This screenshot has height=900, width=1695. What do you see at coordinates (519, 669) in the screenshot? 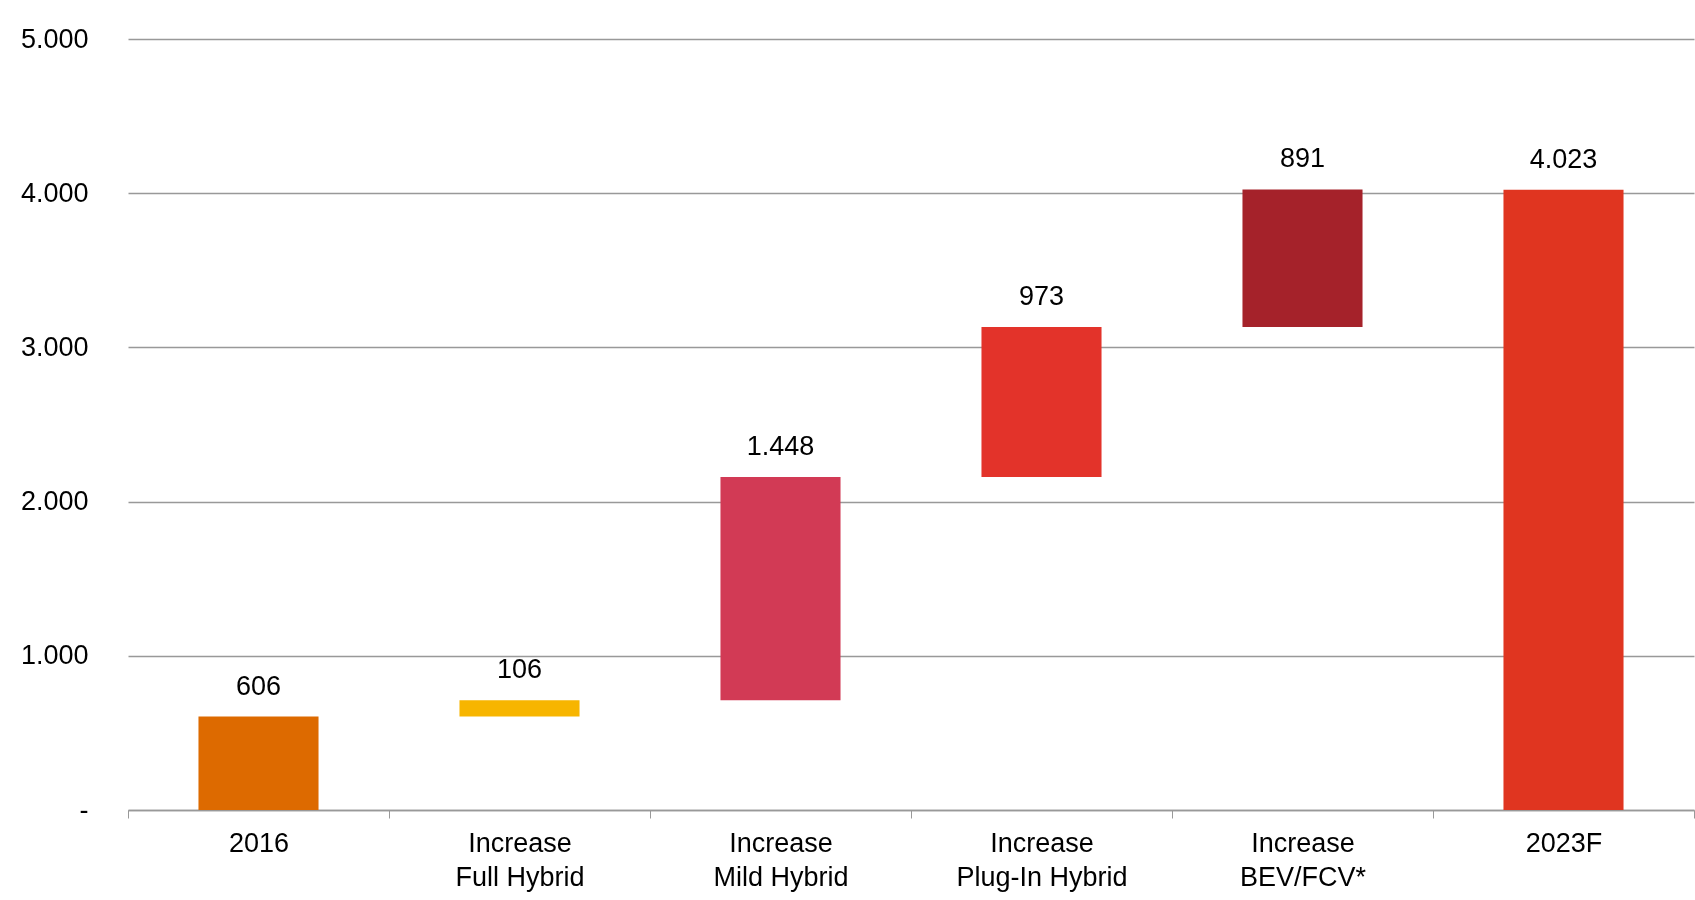
I see `data-label: 106` at bounding box center [519, 669].